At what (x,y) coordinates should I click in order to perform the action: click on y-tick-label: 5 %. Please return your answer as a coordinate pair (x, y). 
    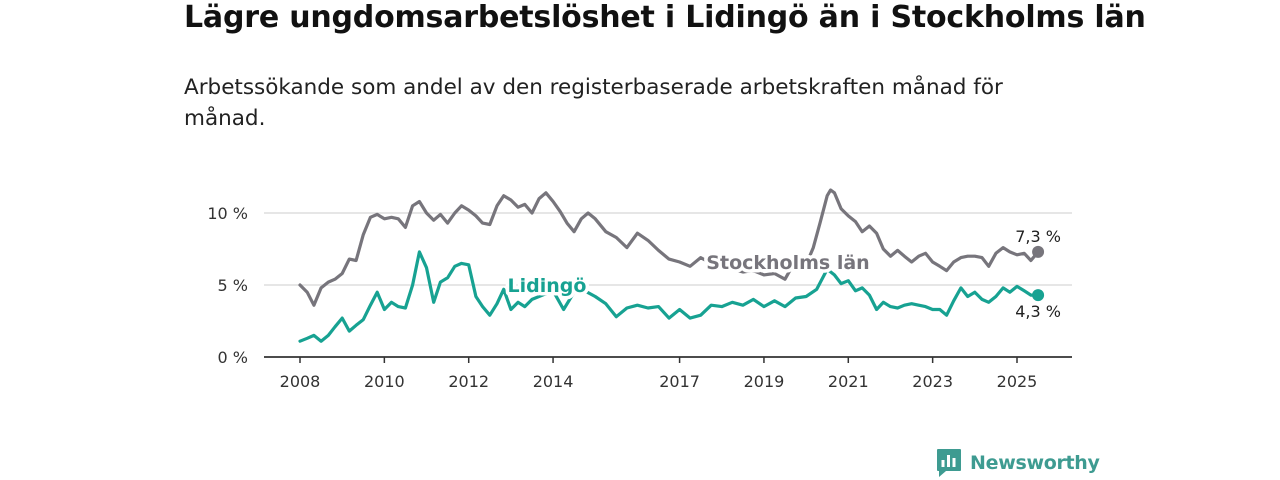
    Looking at the image, I should click on (233, 285).